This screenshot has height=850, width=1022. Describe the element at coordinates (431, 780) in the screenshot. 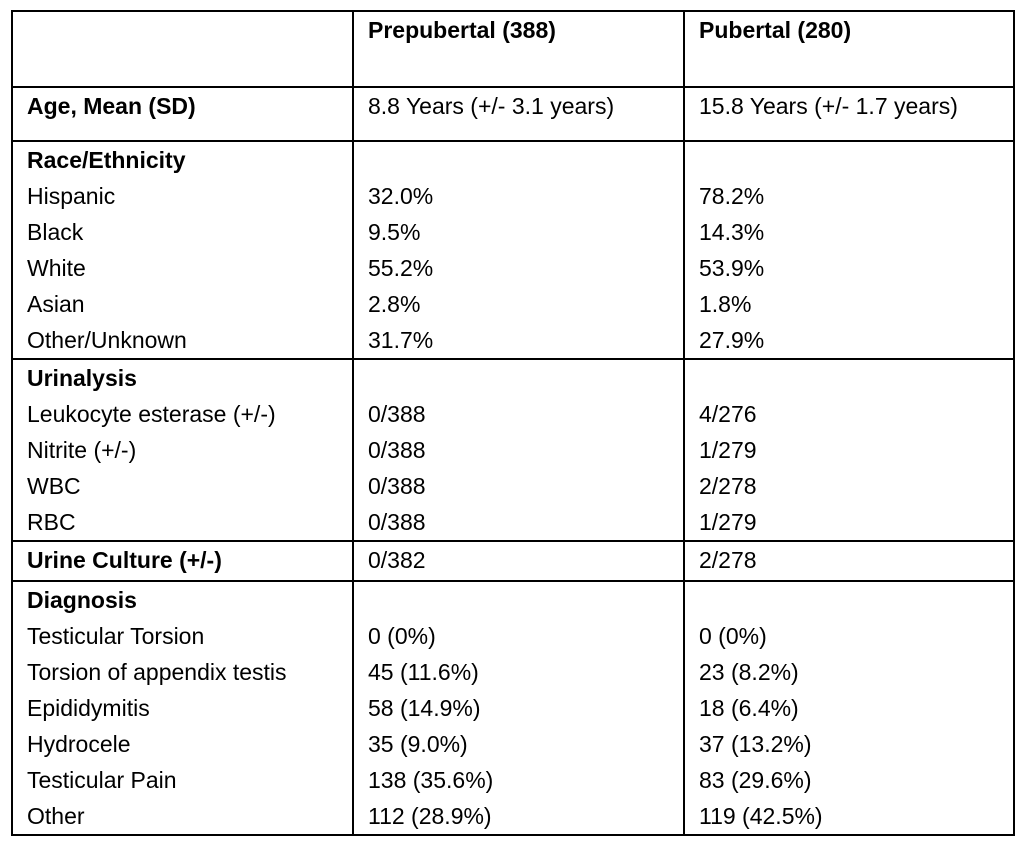

I see `diagnosis-prepubertal-value: 138 (35.6%)` at that location.